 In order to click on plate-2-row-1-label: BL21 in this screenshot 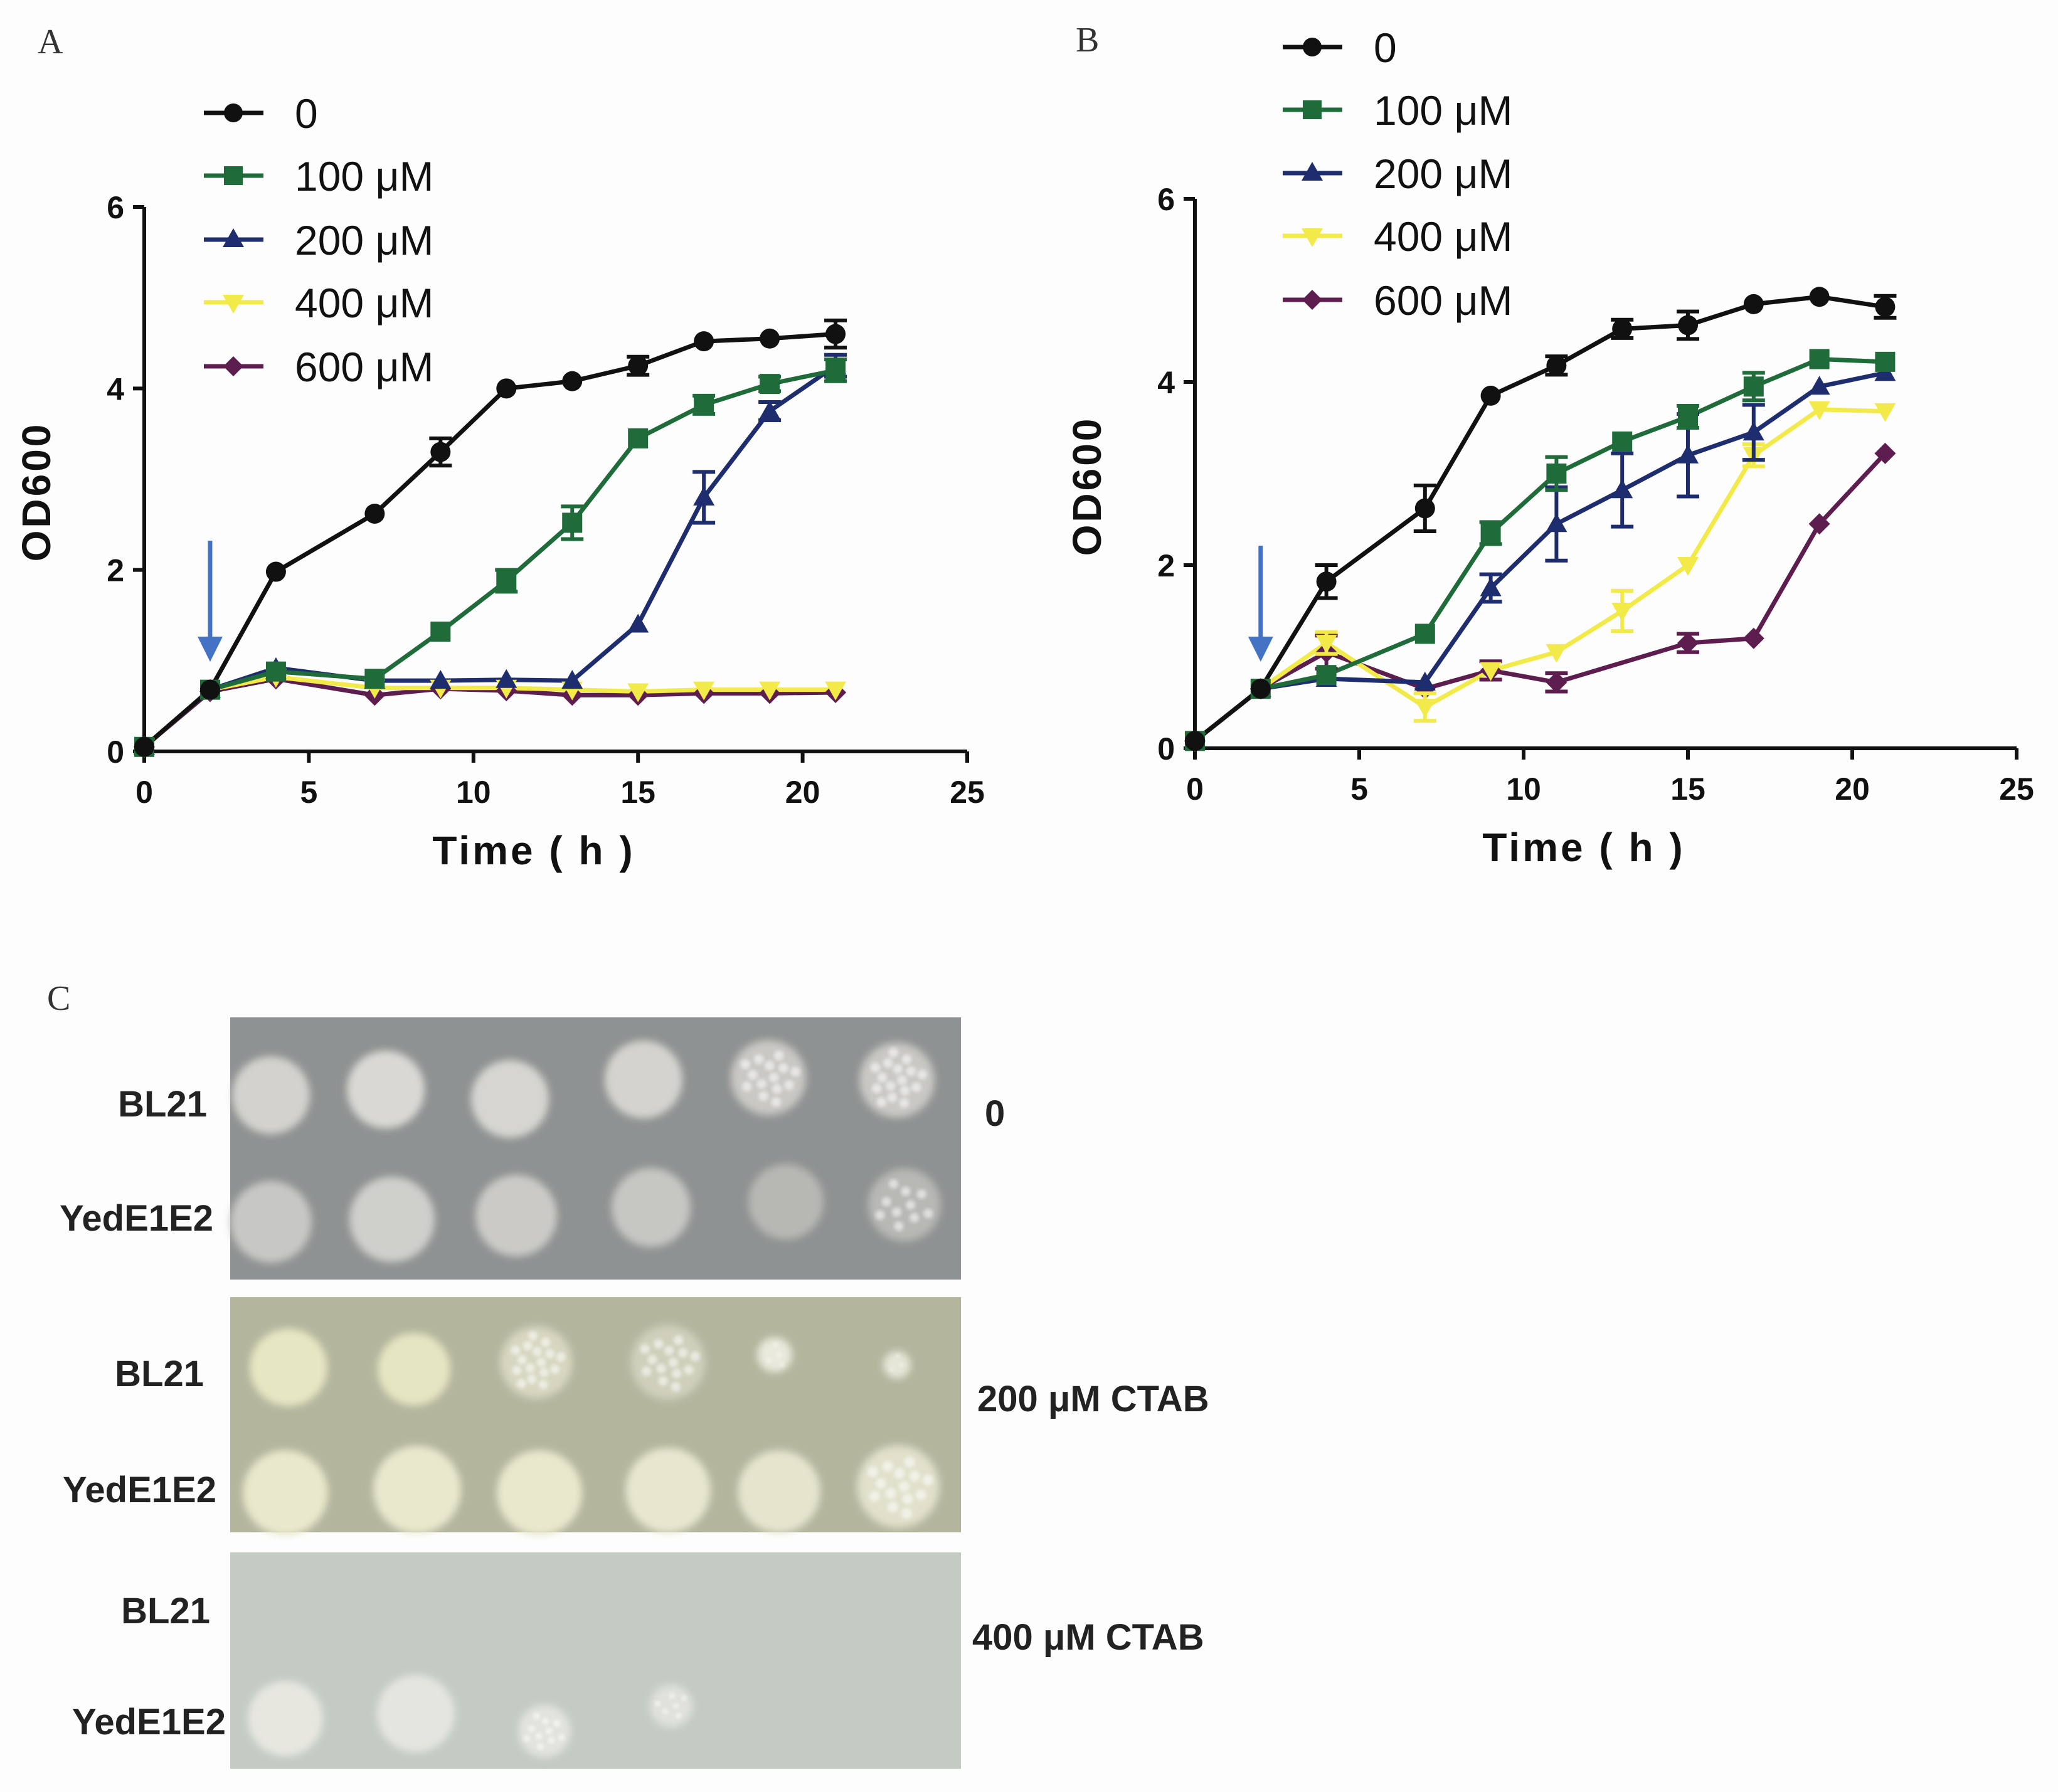, I will do `click(159, 1374)`.